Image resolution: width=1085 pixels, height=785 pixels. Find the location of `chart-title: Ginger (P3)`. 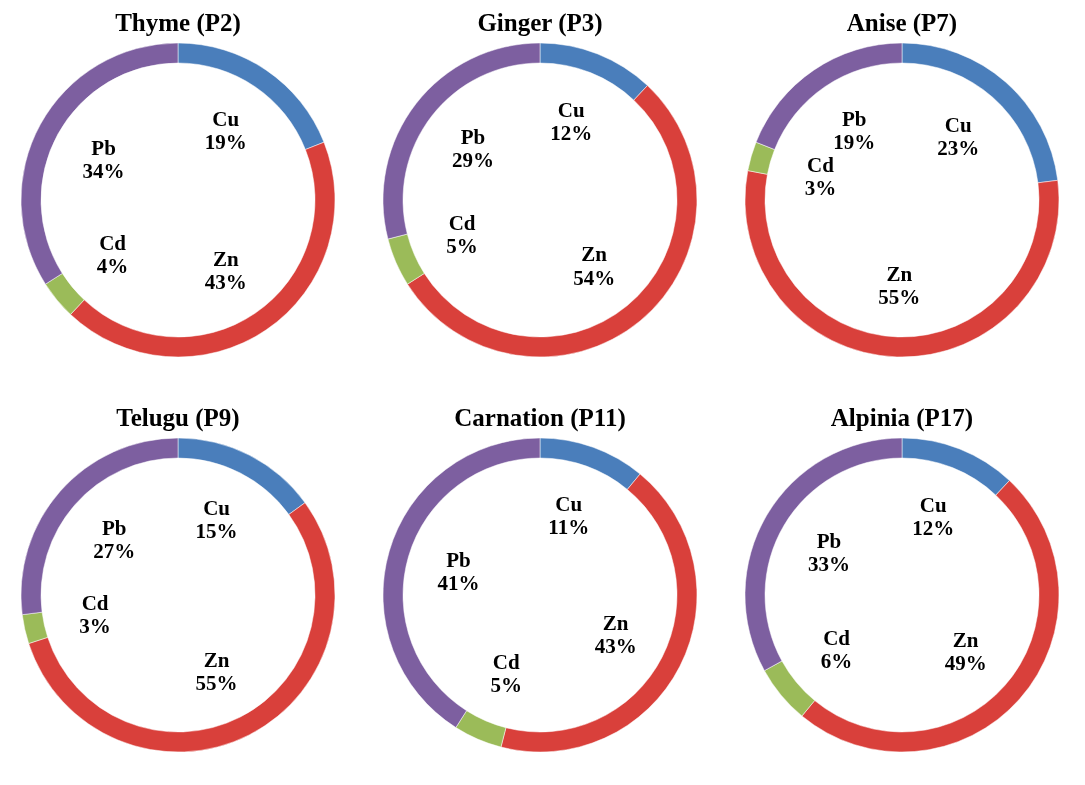

chart-title: Ginger (P3) is located at coordinates (540, 23).